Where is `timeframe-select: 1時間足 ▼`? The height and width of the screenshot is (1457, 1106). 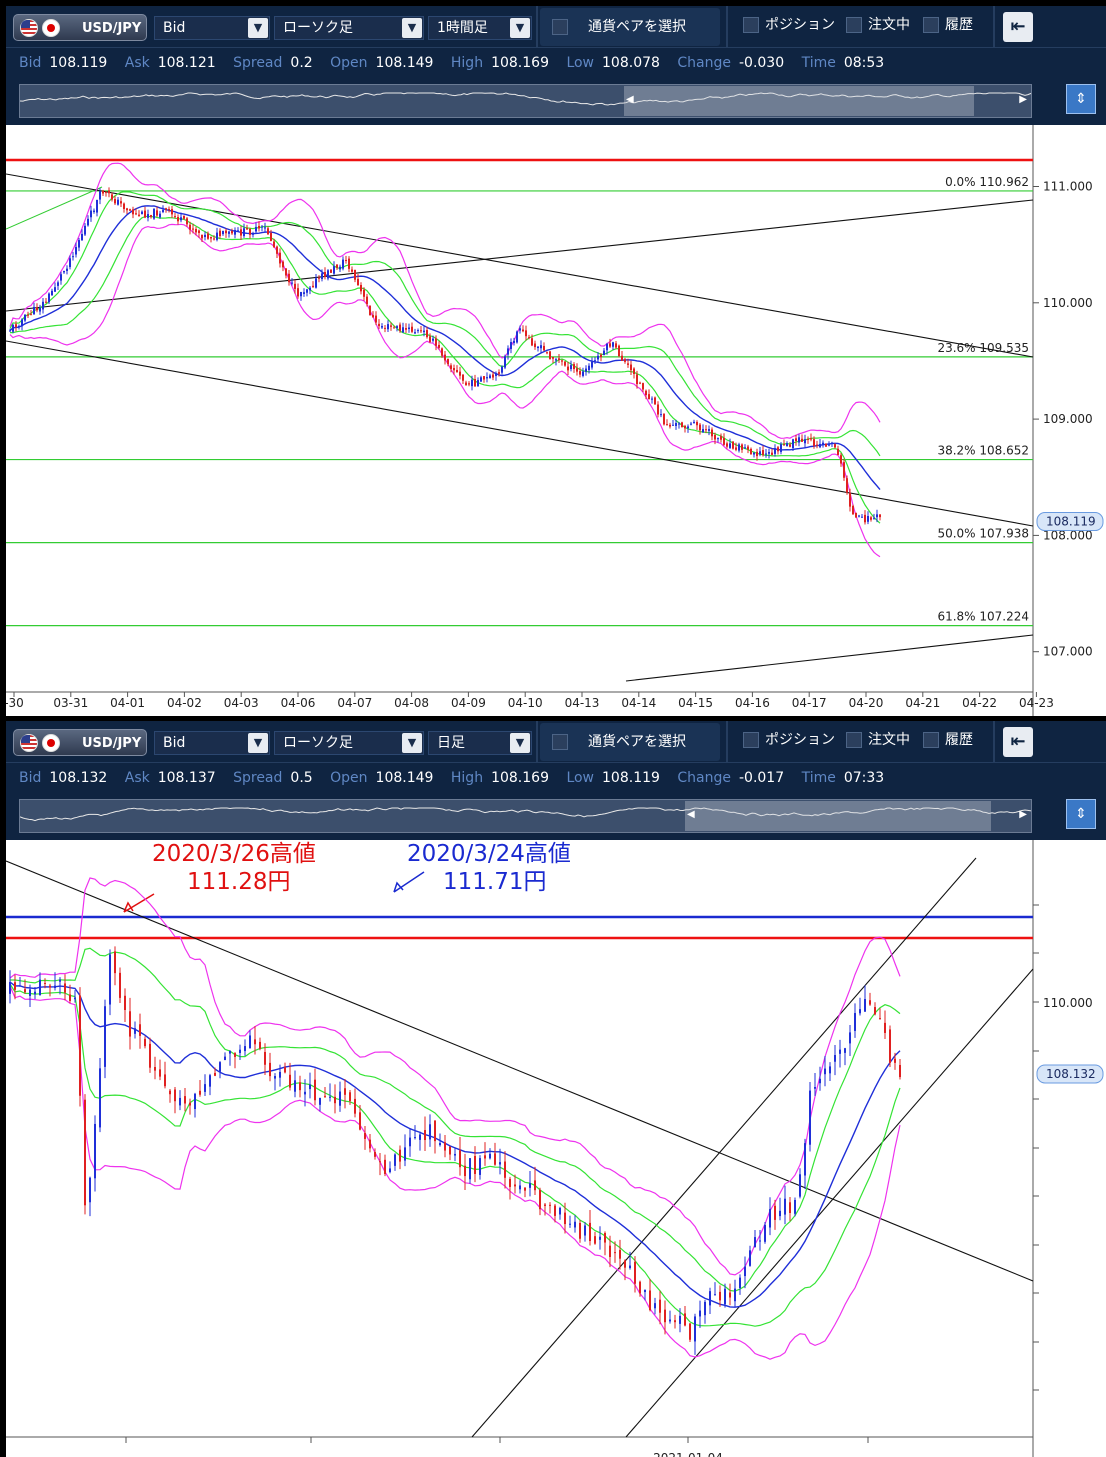 timeframe-select: 1時間足 ▼ is located at coordinates (480, 28).